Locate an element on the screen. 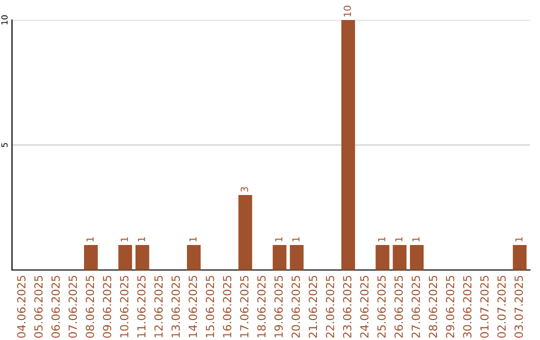  x-tick-label: 14.06.2025 is located at coordinates (193, 307).